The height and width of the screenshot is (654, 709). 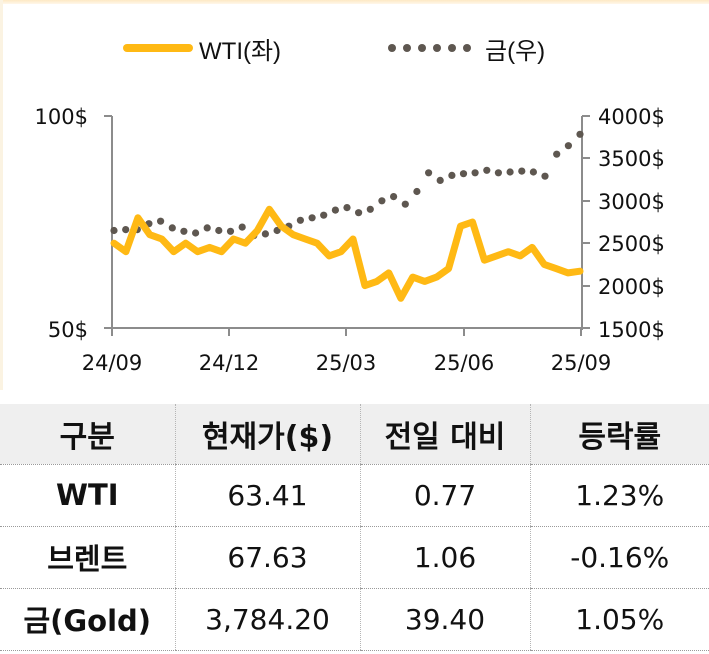 I want to click on right-tick-1500: 1500$, so click(x=631, y=330).